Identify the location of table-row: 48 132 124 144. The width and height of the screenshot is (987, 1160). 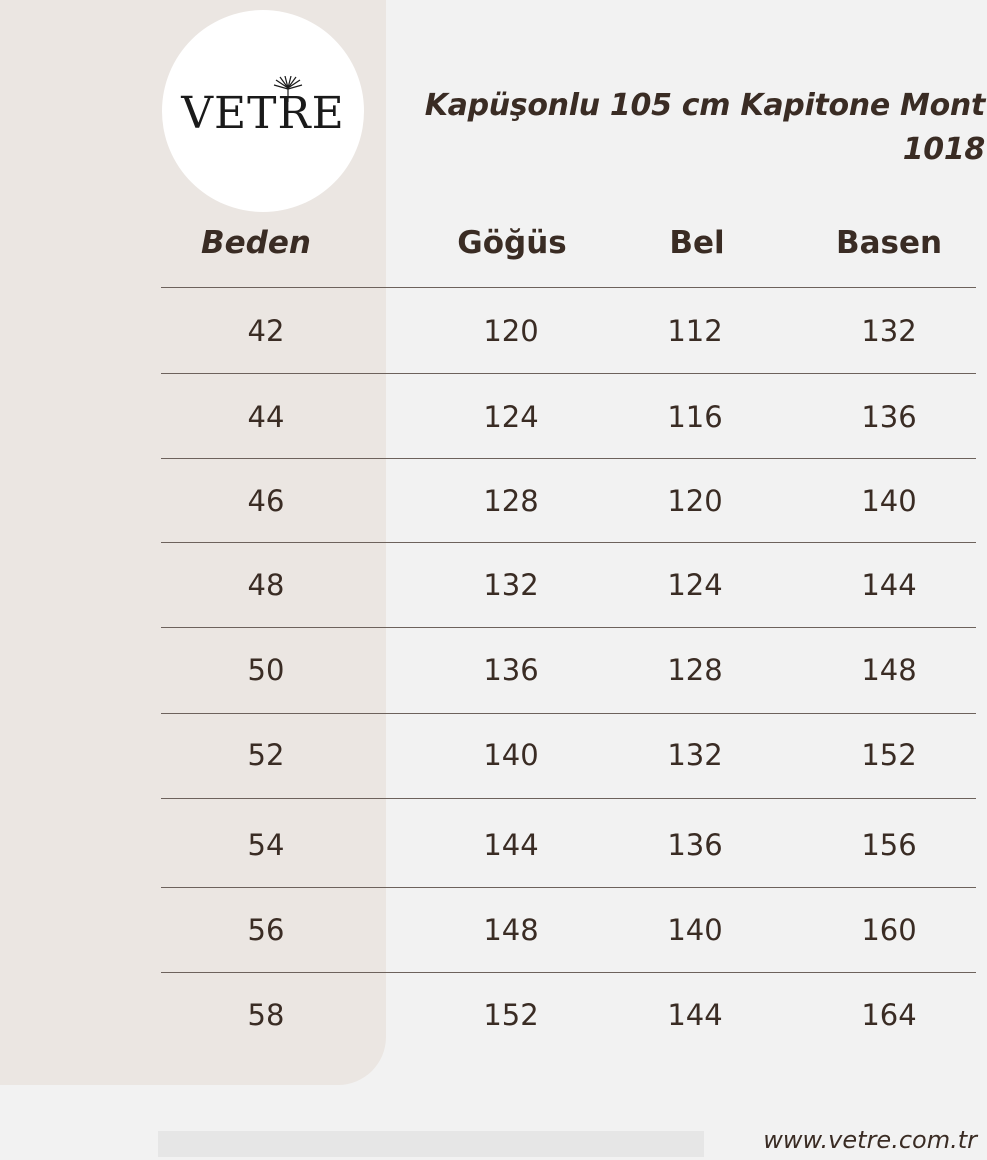
(493, 585).